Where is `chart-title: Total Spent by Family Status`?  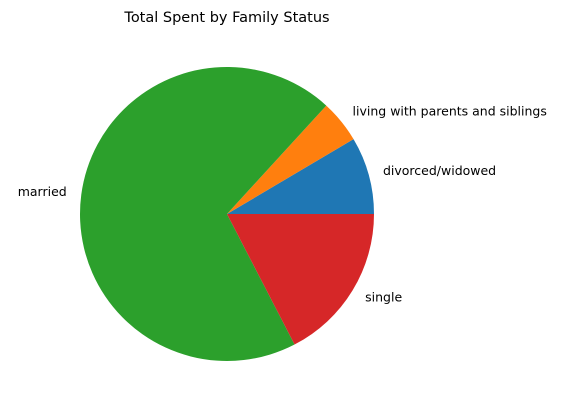 chart-title: Total Spent by Family Status is located at coordinates (226, 18).